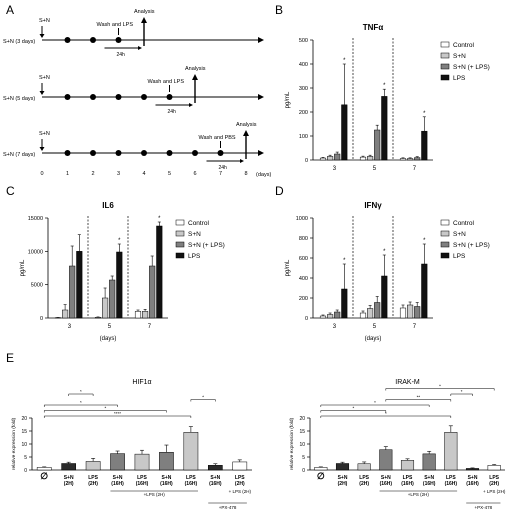  I want to click on timeline-sn-label: S+N, so click(44, 134).